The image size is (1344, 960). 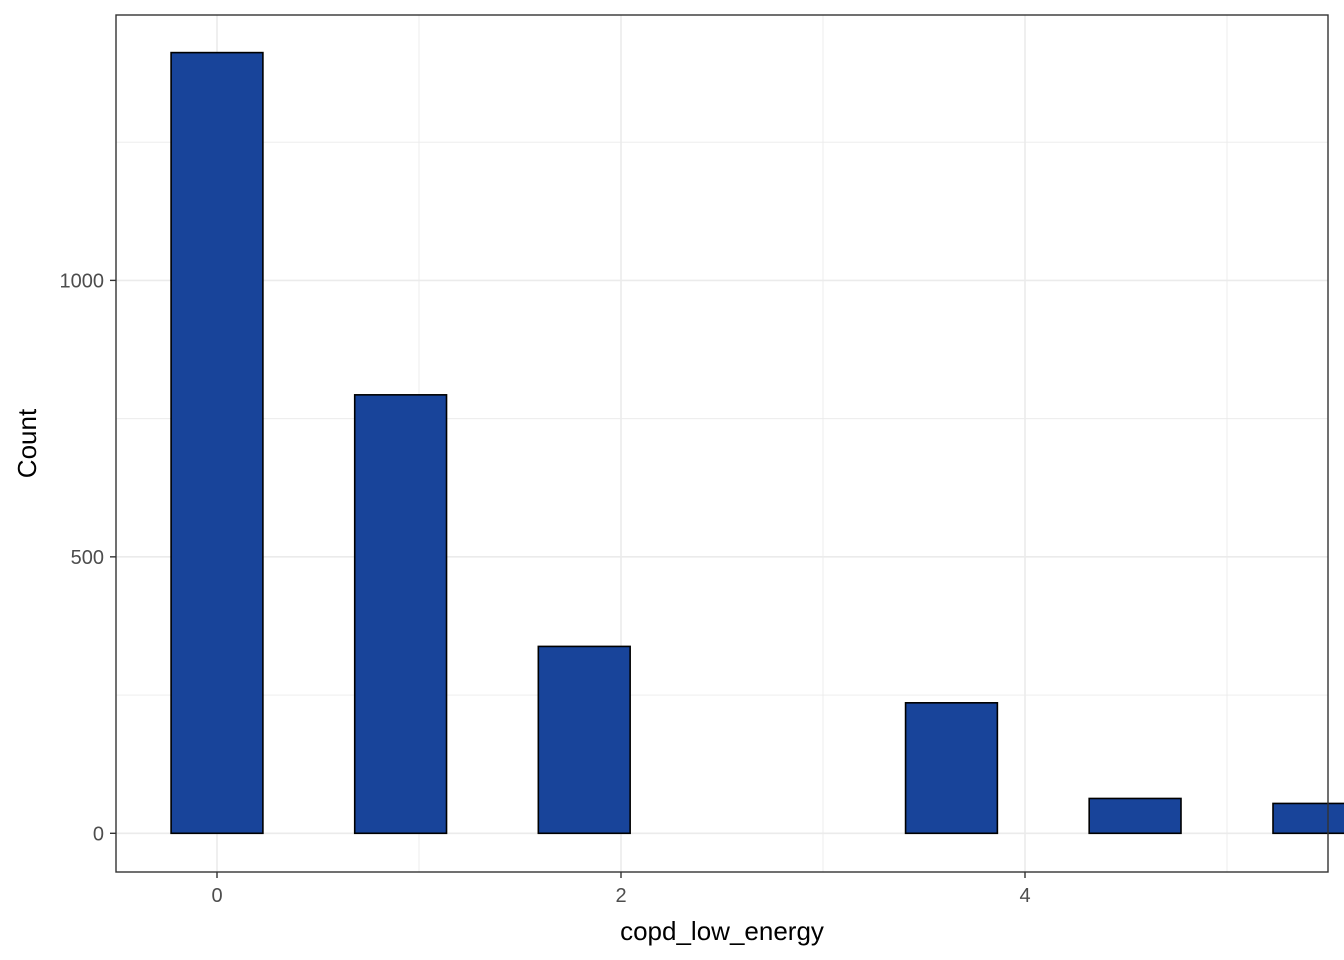 I want to click on x-tick-label: 0, so click(x=216, y=896).